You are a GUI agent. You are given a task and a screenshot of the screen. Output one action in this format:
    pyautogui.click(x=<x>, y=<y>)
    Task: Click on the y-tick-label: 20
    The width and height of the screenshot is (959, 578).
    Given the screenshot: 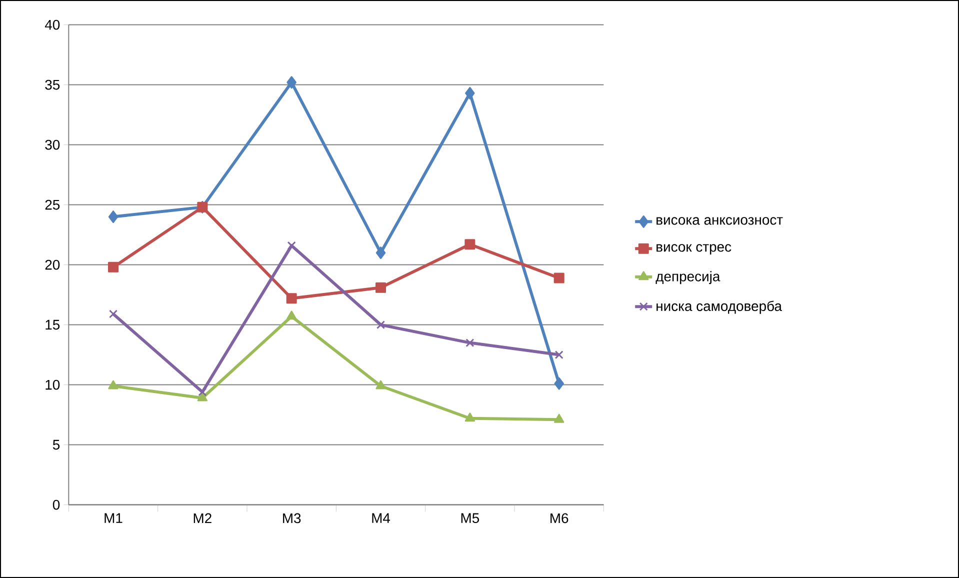 What is the action you would take?
    pyautogui.click(x=52, y=265)
    